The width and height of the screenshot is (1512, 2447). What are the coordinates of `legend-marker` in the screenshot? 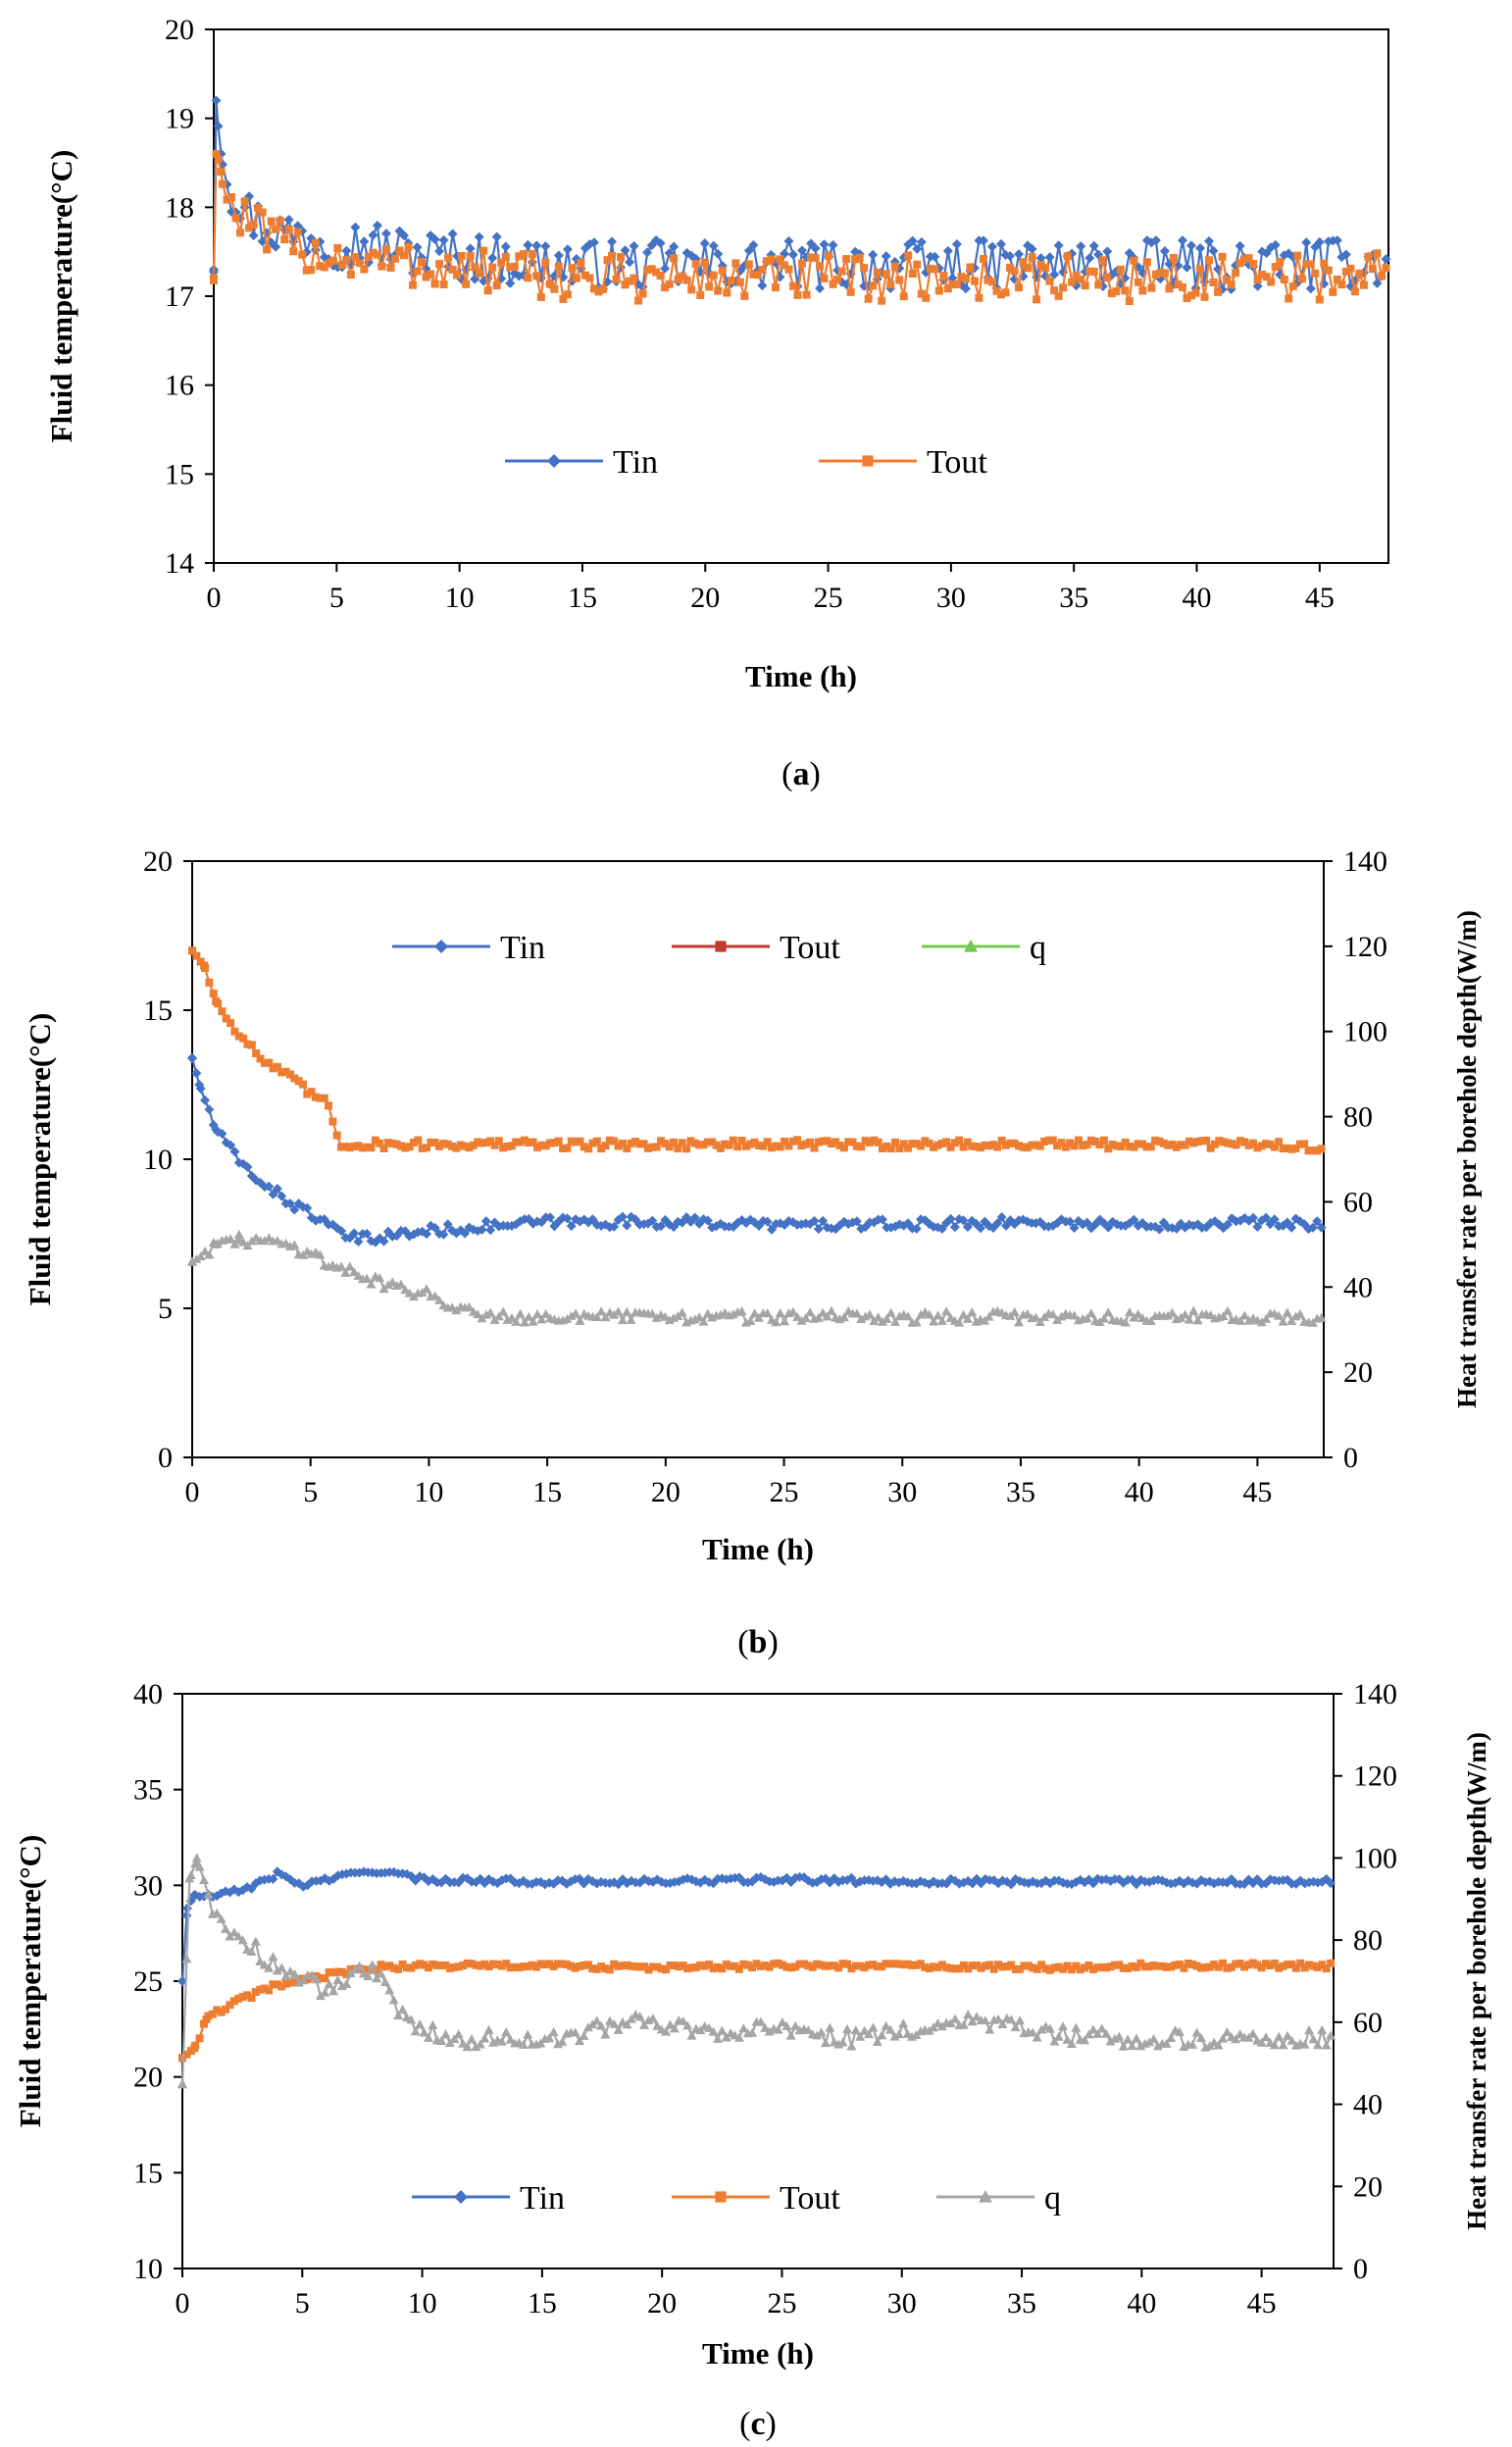 It's located at (868, 461).